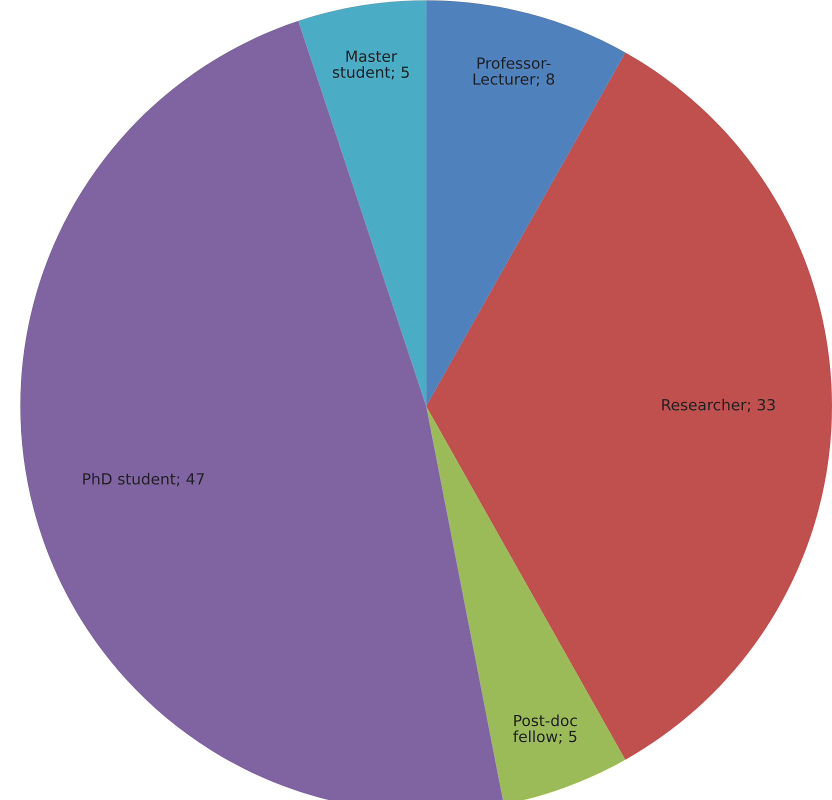  I want to click on slice-label: Professor-Lecturer; 8, so click(514, 71).